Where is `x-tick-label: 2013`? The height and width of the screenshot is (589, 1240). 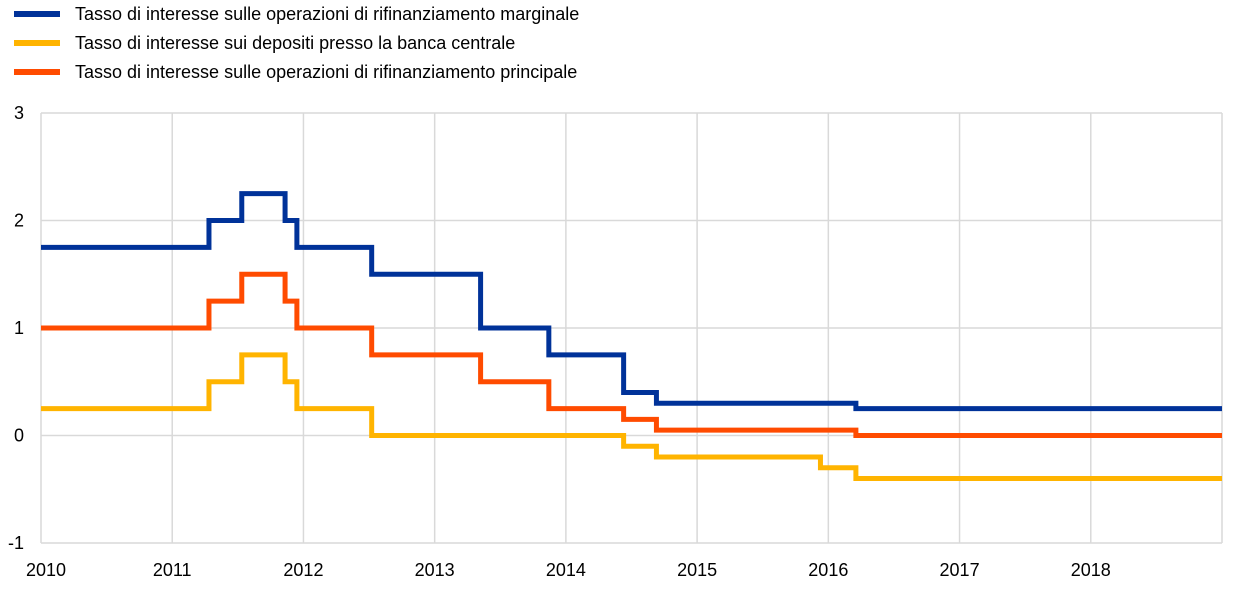 x-tick-label: 2013 is located at coordinates (435, 570).